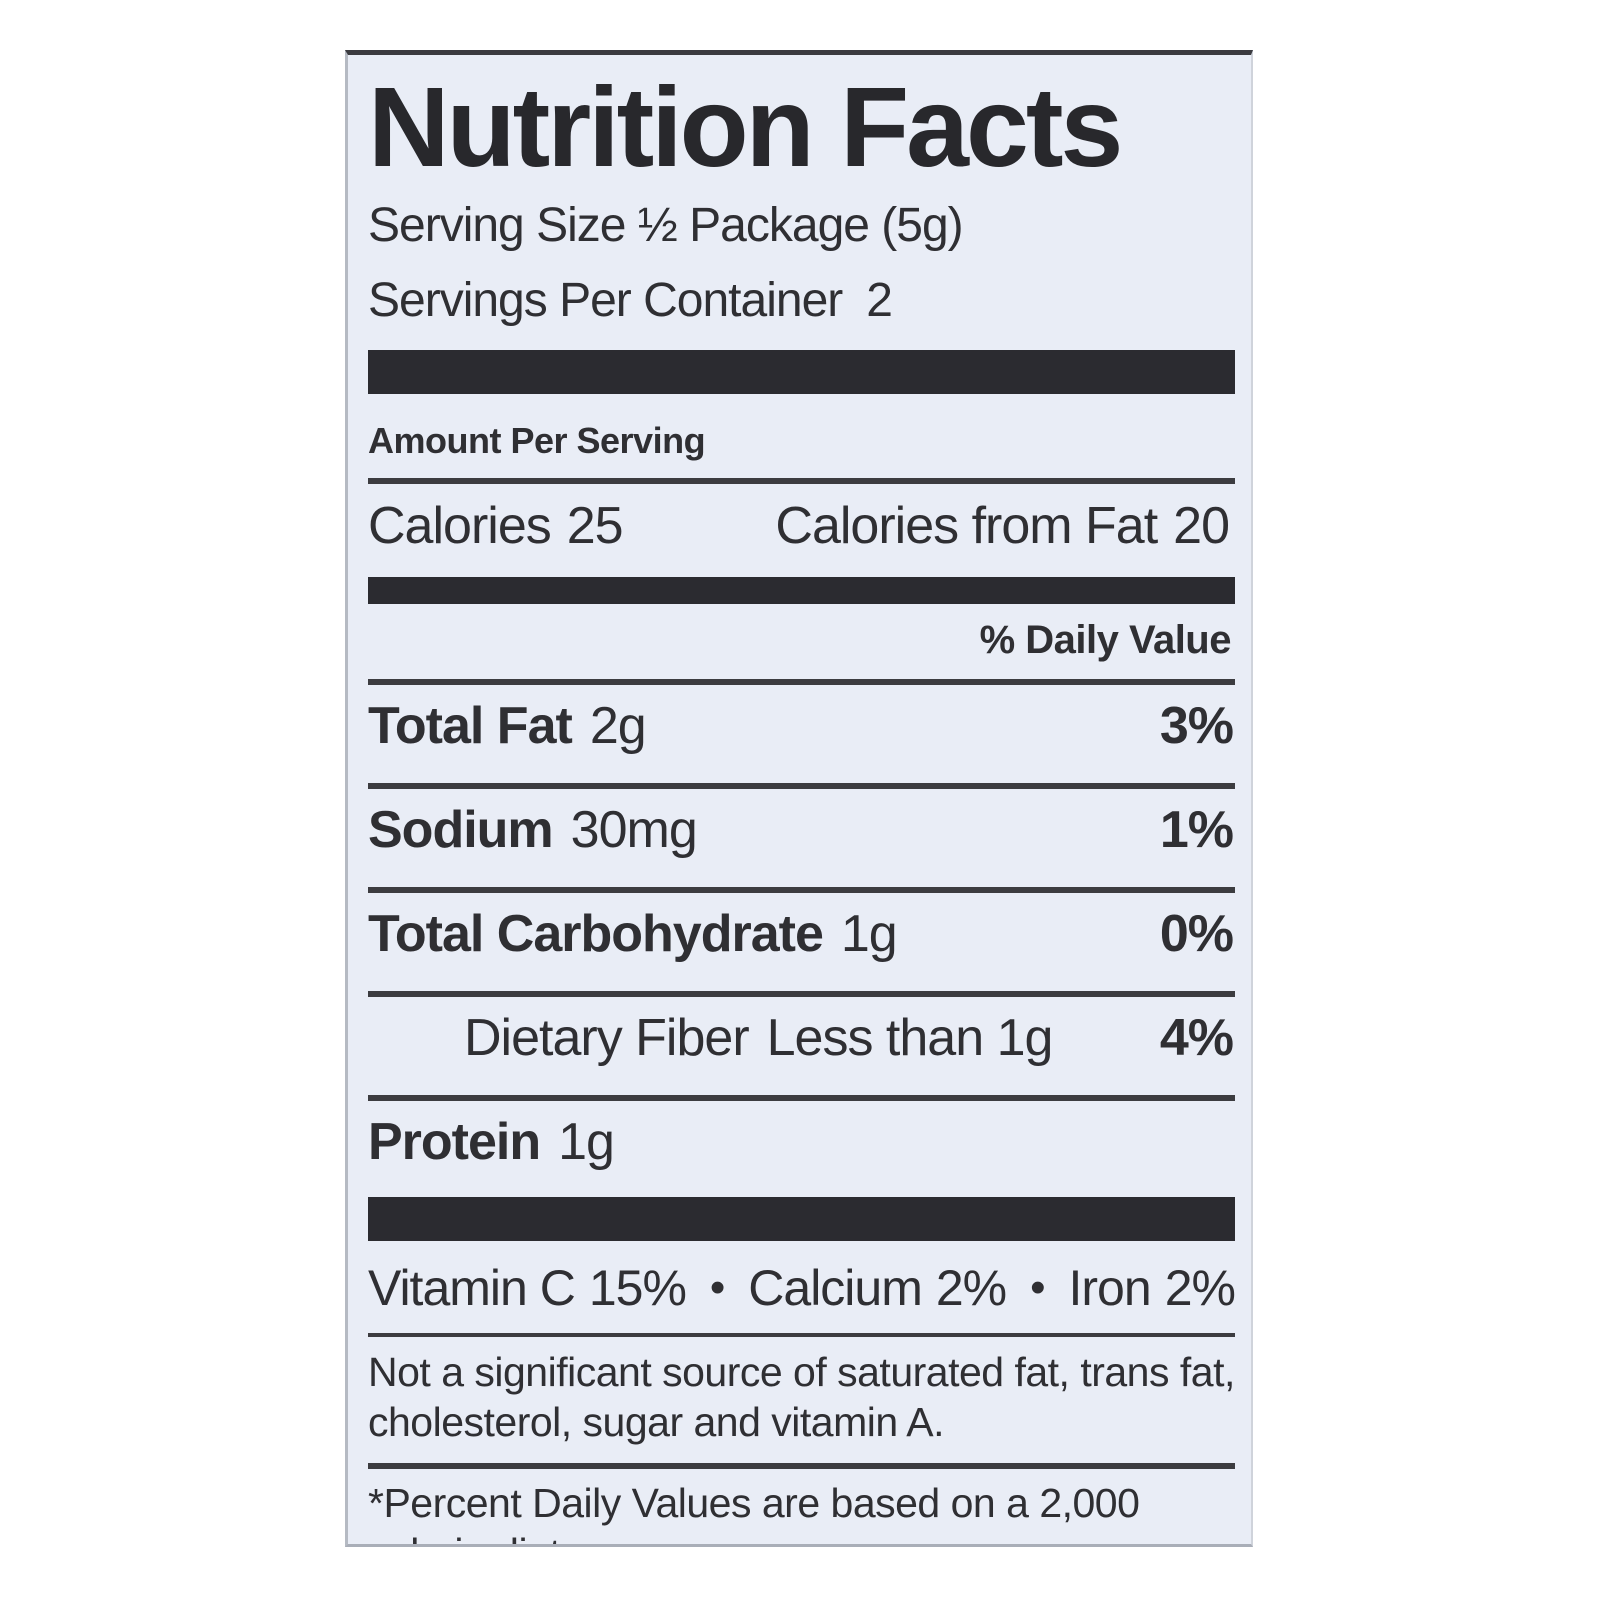 The height and width of the screenshot is (1600, 1600). What do you see at coordinates (1196, 1038) in the screenshot?
I see `nutrient-daily-value: 4%` at bounding box center [1196, 1038].